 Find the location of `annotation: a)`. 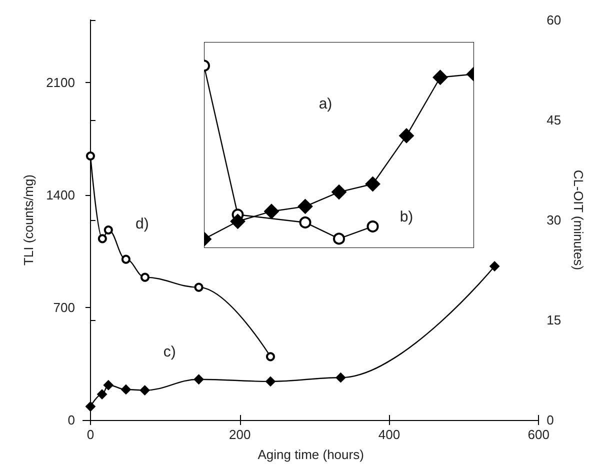

annotation: a) is located at coordinates (325, 103).